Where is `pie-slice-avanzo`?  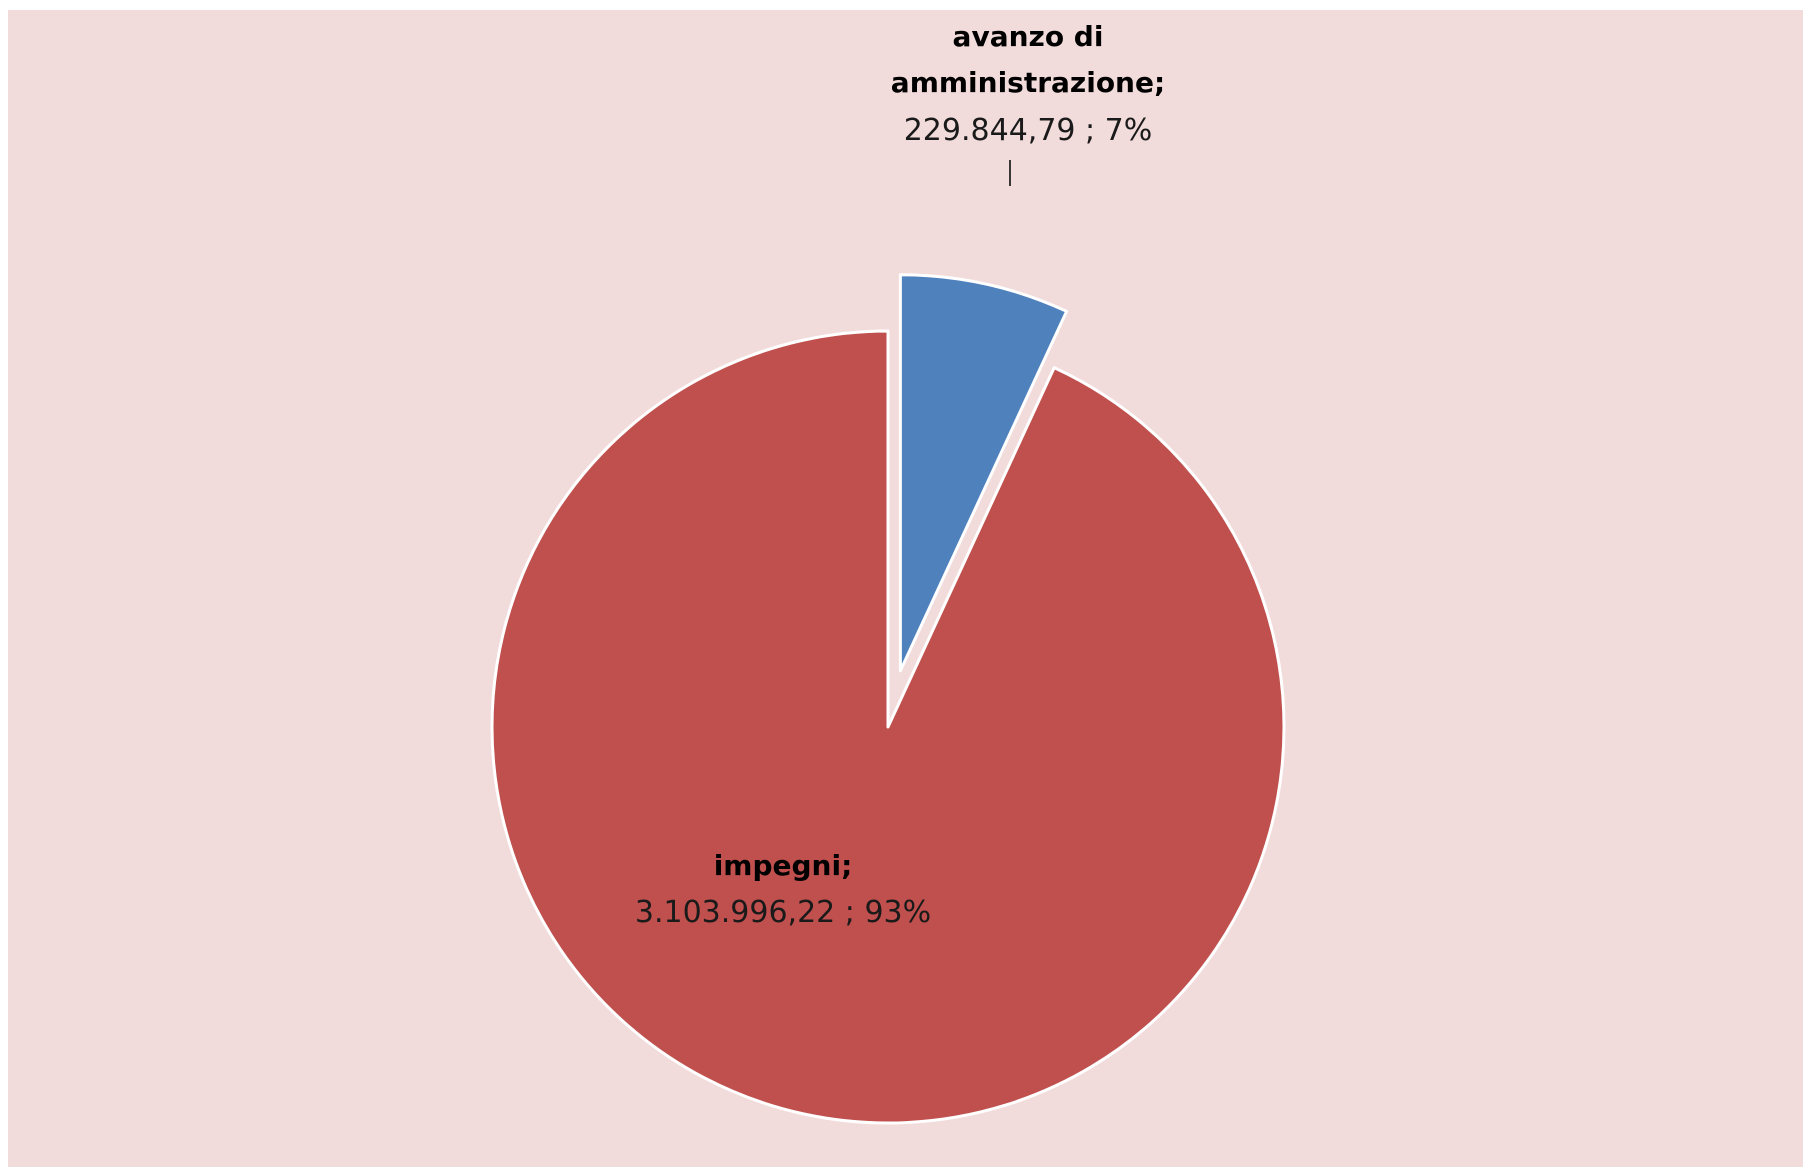
pie-slice-avanzo is located at coordinates (983, 473).